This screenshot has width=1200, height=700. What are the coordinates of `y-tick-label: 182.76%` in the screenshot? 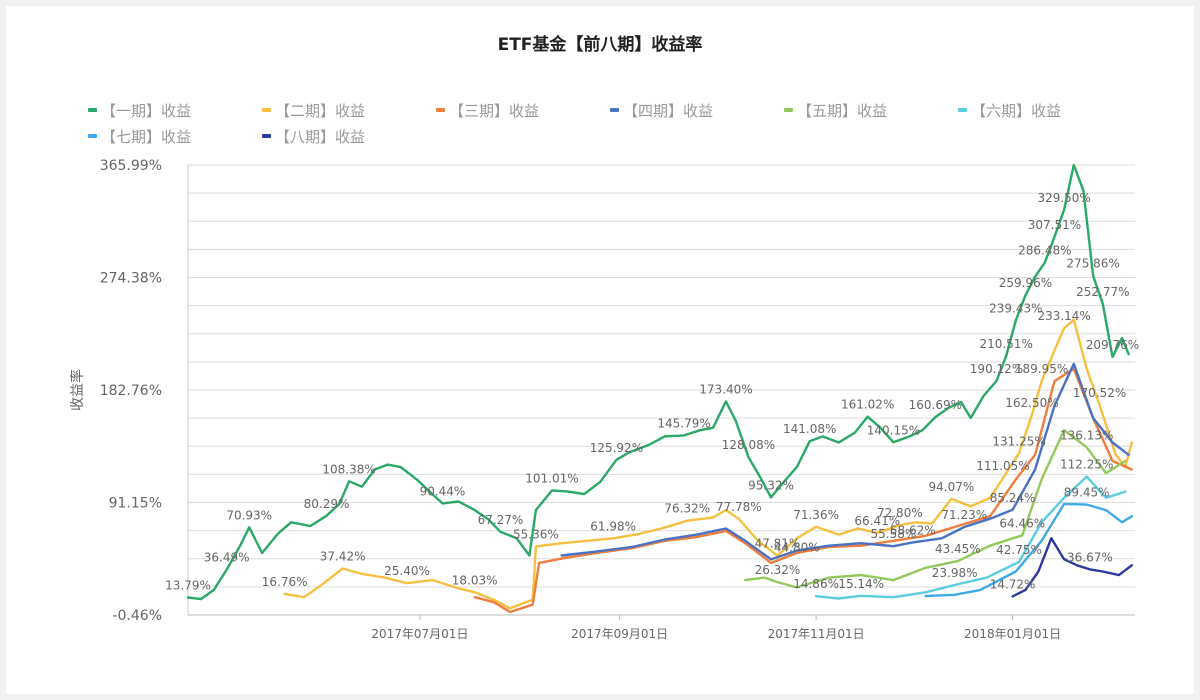 It's located at (131, 391).